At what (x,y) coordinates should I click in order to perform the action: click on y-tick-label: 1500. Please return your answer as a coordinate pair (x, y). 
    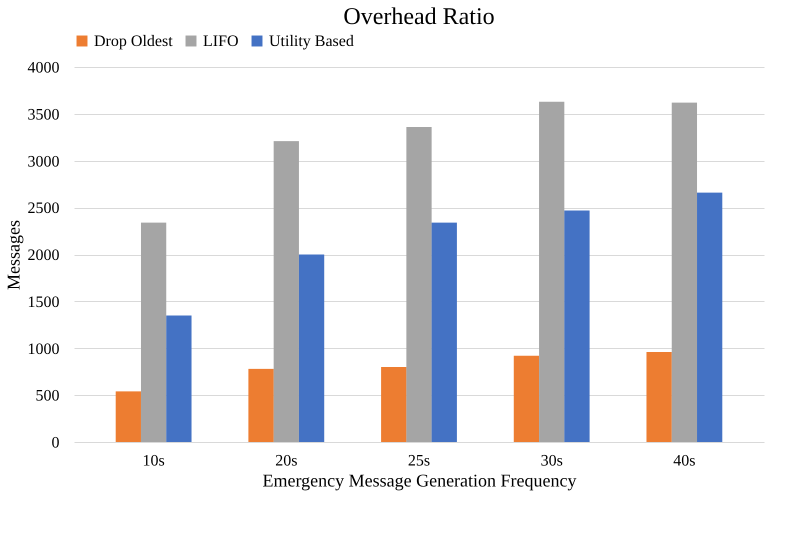
    Looking at the image, I should click on (44, 302).